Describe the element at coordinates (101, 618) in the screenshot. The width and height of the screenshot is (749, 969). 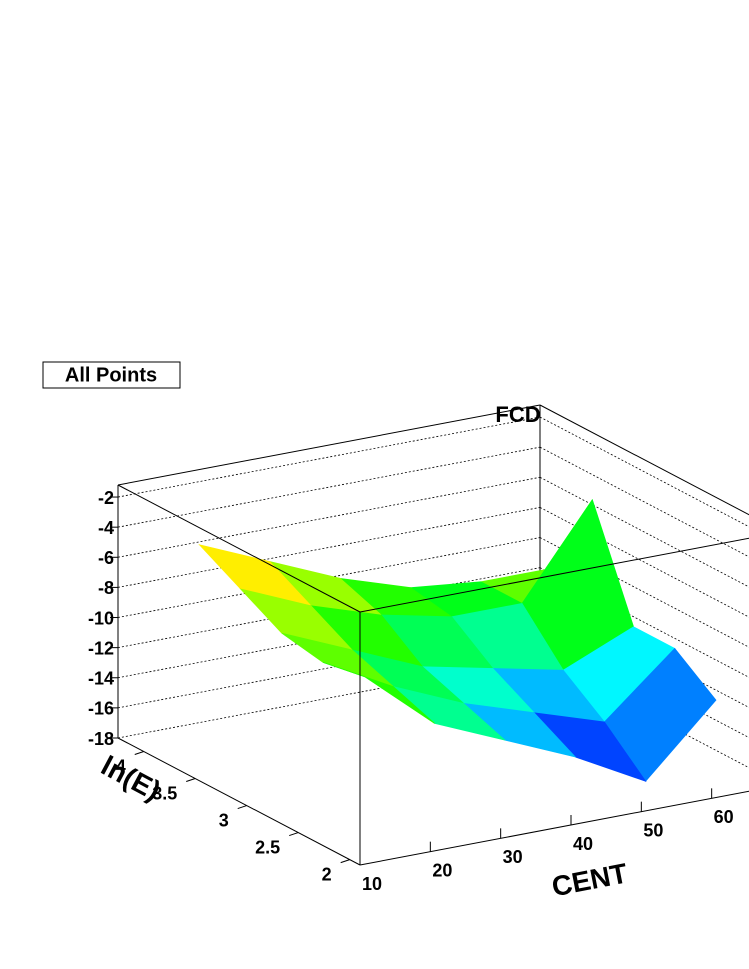
I see `z-tick-label: -10` at that location.